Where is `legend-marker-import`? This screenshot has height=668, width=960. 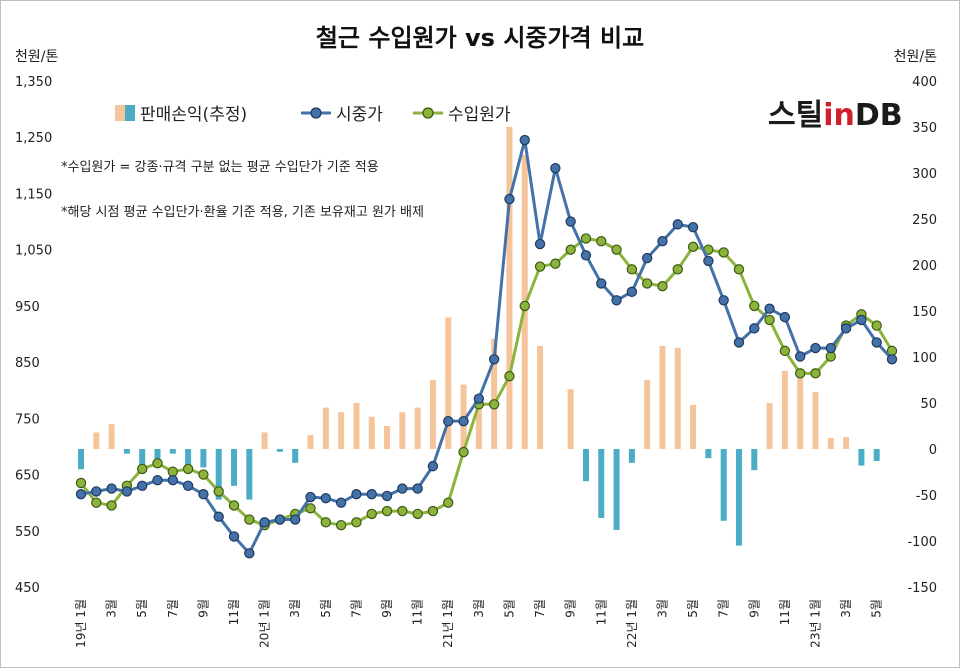 legend-marker-import is located at coordinates (428, 113).